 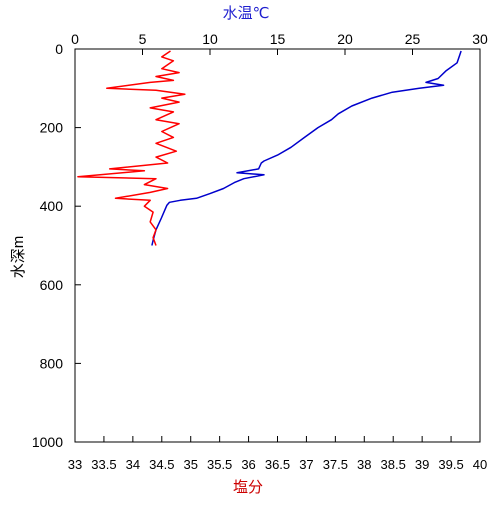 I want to click on bottom-tick-label: 36, so click(x=248, y=464).